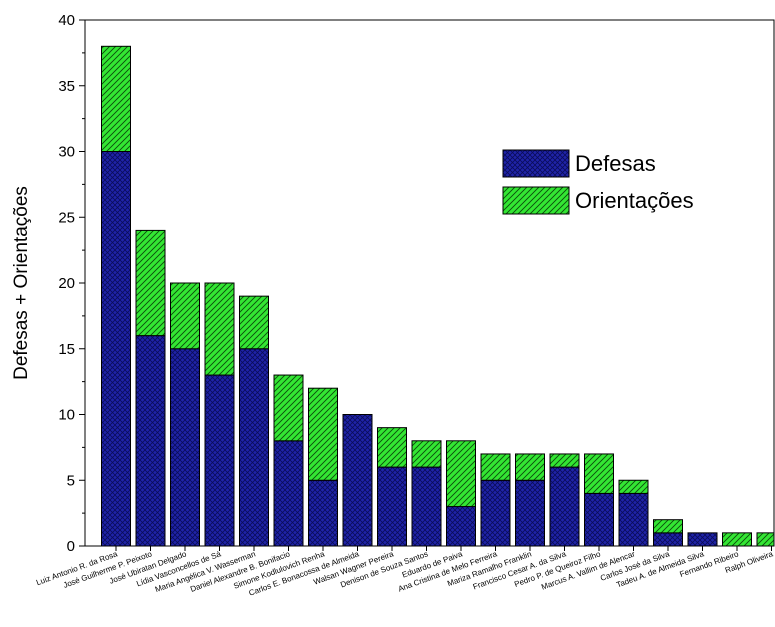  What do you see at coordinates (66, 86) in the screenshot?
I see `y-tick-label: 35` at bounding box center [66, 86].